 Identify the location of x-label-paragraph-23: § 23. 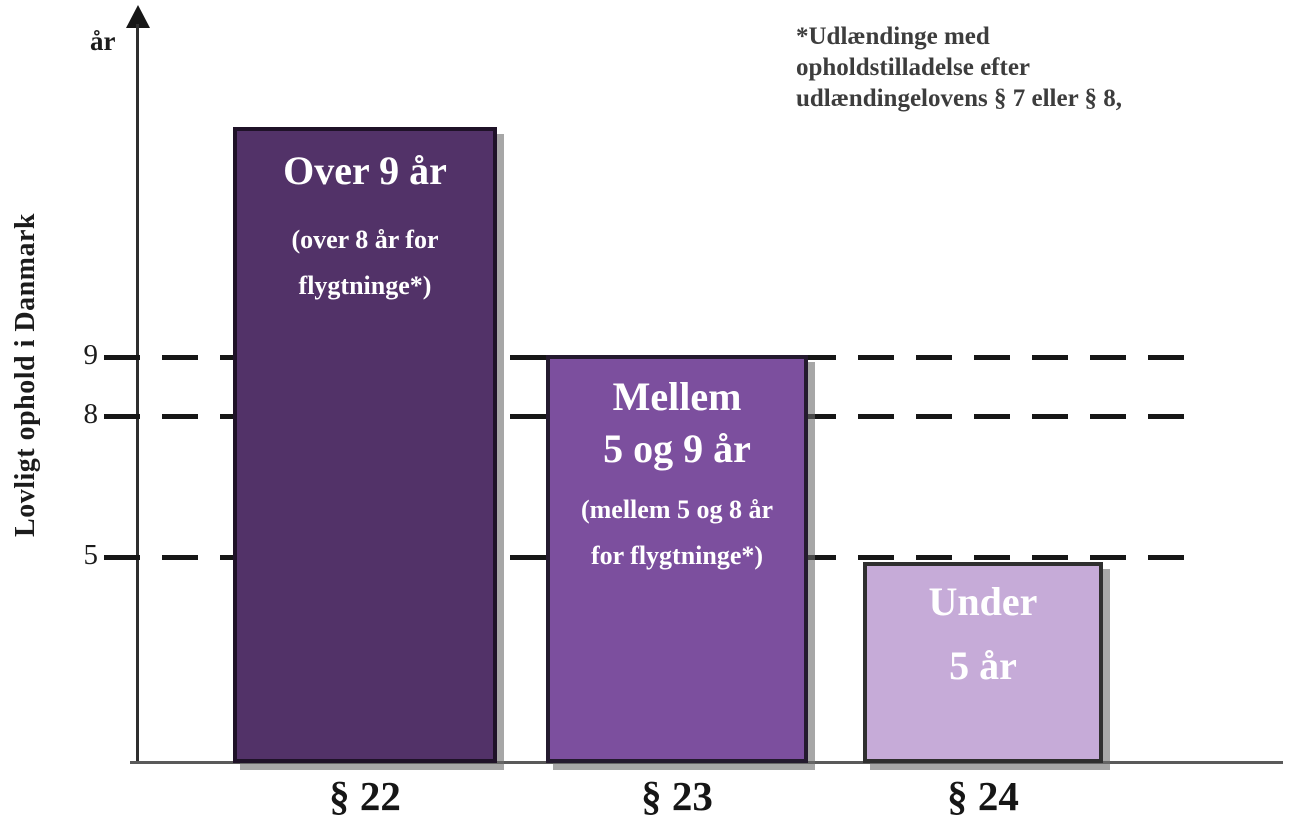
(677, 796).